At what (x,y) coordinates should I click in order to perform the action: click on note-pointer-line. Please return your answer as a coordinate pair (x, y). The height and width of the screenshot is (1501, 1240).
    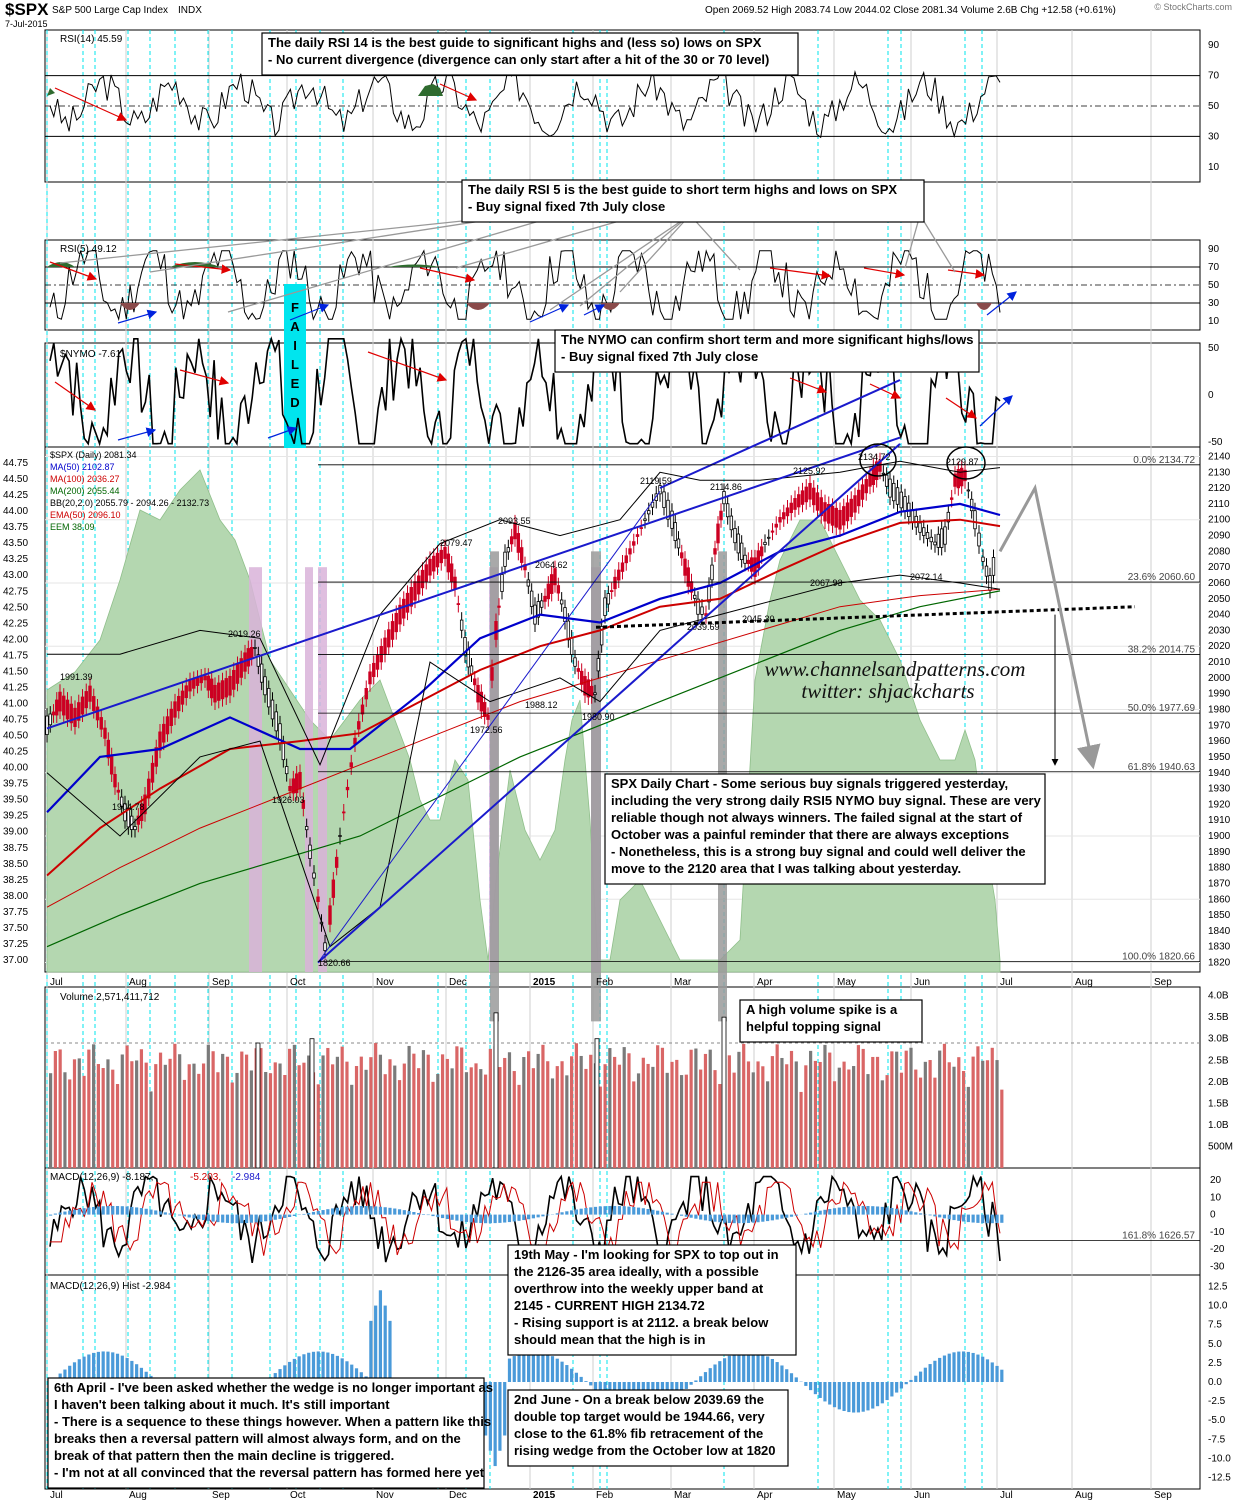
    Looking at the image, I should click on (655, 253).